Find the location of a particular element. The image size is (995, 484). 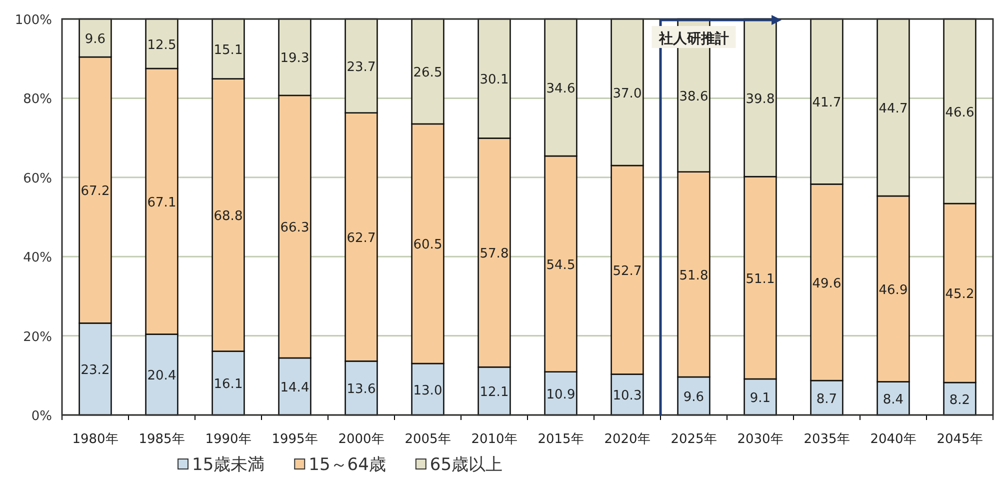

data-label: 41.7 is located at coordinates (827, 103).